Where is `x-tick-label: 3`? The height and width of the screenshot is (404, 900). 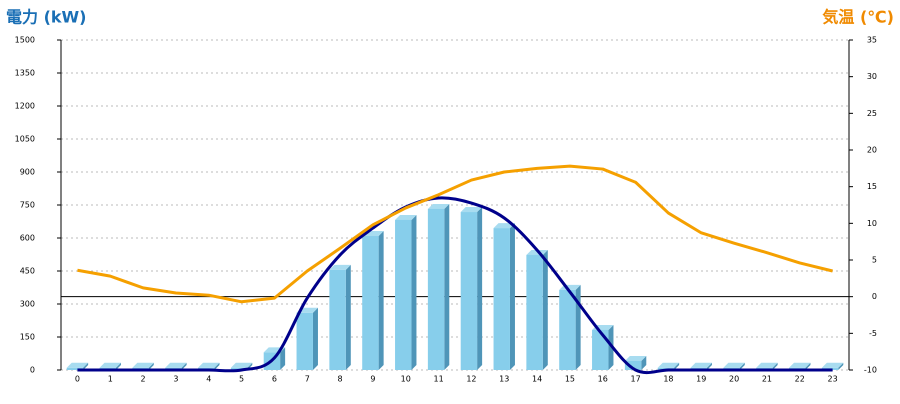
x-tick-label: 3 is located at coordinates (175, 379).